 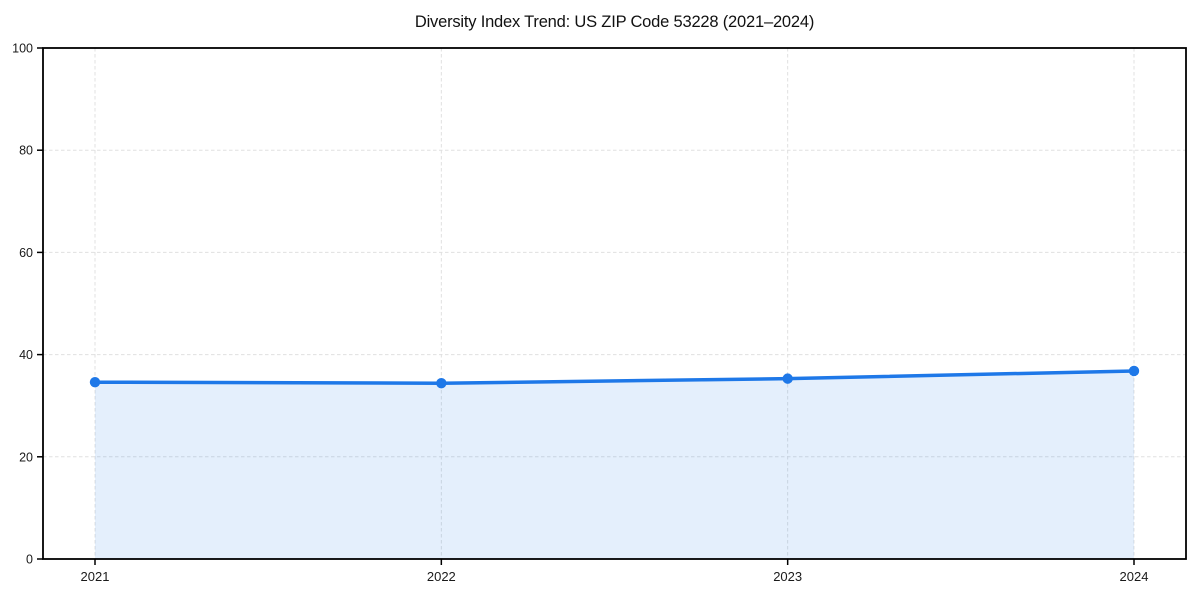 What do you see at coordinates (95, 576) in the screenshot?
I see `x-tick-label: 2021` at bounding box center [95, 576].